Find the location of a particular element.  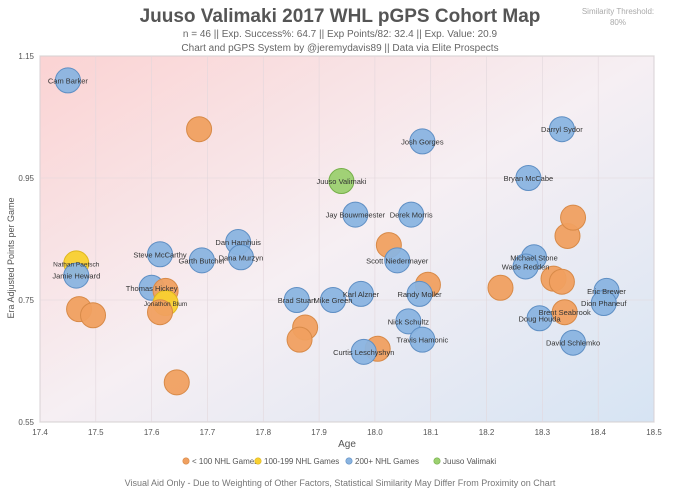

y-tick-label: 0.55 is located at coordinates (26, 422).